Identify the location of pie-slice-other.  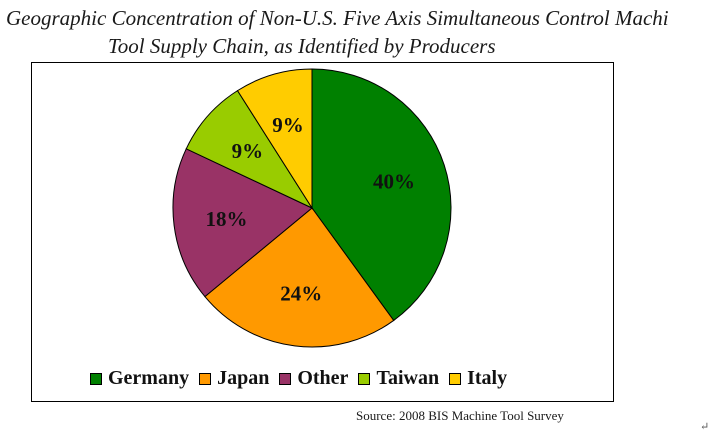
(242, 223).